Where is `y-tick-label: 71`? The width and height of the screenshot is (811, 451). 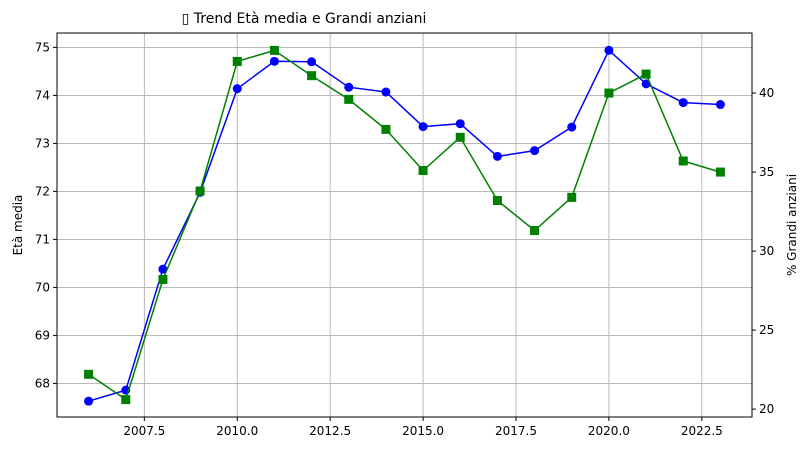
y-tick-label: 71 is located at coordinates (42, 239).